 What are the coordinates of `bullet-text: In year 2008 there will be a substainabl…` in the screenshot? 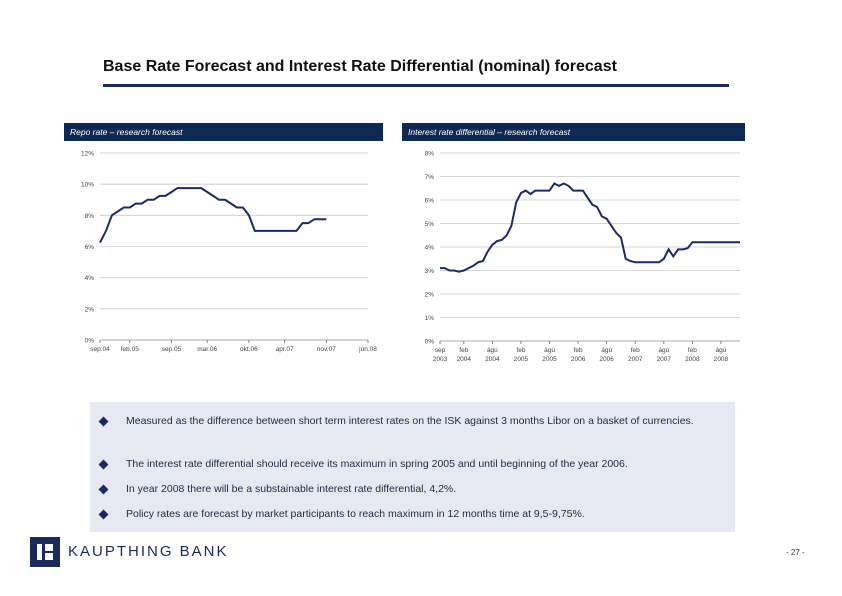 It's located at (291, 489).